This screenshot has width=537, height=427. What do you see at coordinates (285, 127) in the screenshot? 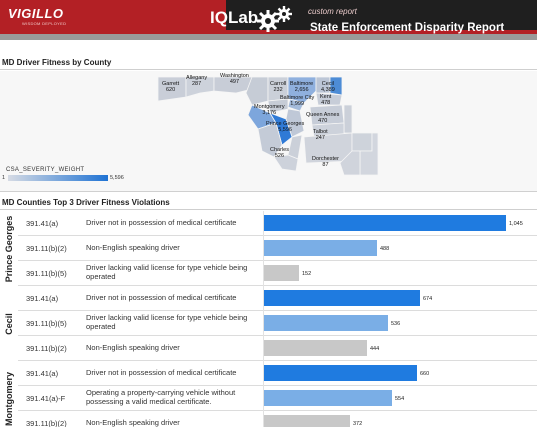
I see `county-label-prince-georges: Prince Georges 5,596` at bounding box center [285, 127].